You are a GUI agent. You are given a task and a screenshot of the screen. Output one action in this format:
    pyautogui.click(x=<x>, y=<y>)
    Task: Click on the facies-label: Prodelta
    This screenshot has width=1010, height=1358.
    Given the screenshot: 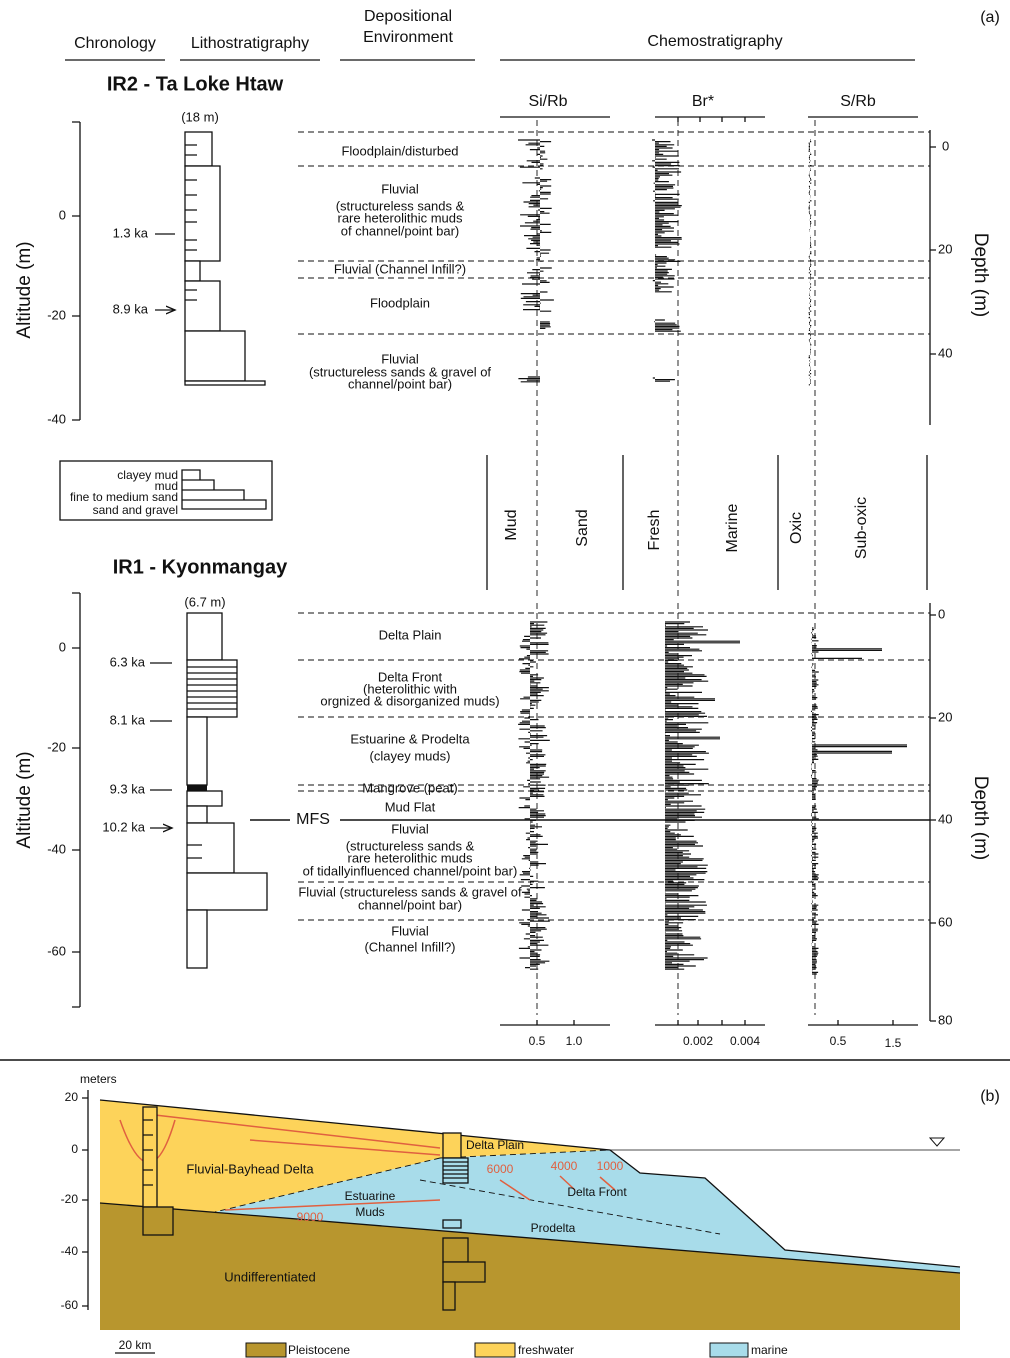 What is the action you would take?
    pyautogui.click(x=553, y=1228)
    